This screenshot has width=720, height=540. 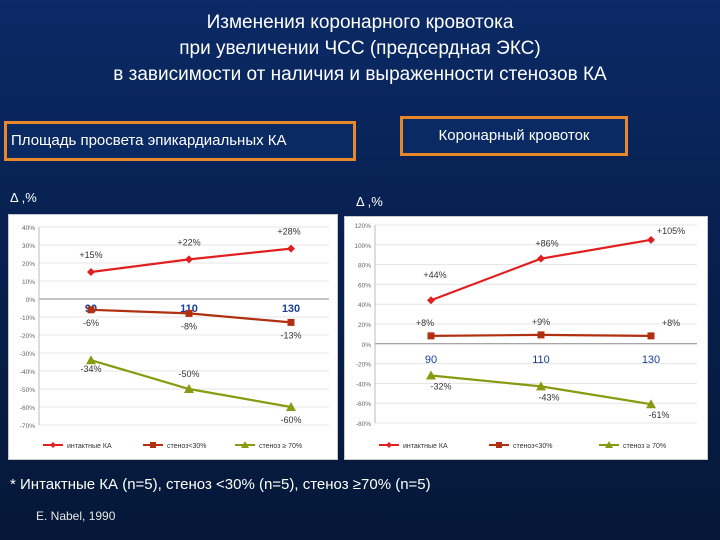 What do you see at coordinates (23, 197) in the screenshot?
I see `left-delta-label: Δ ,%` at bounding box center [23, 197].